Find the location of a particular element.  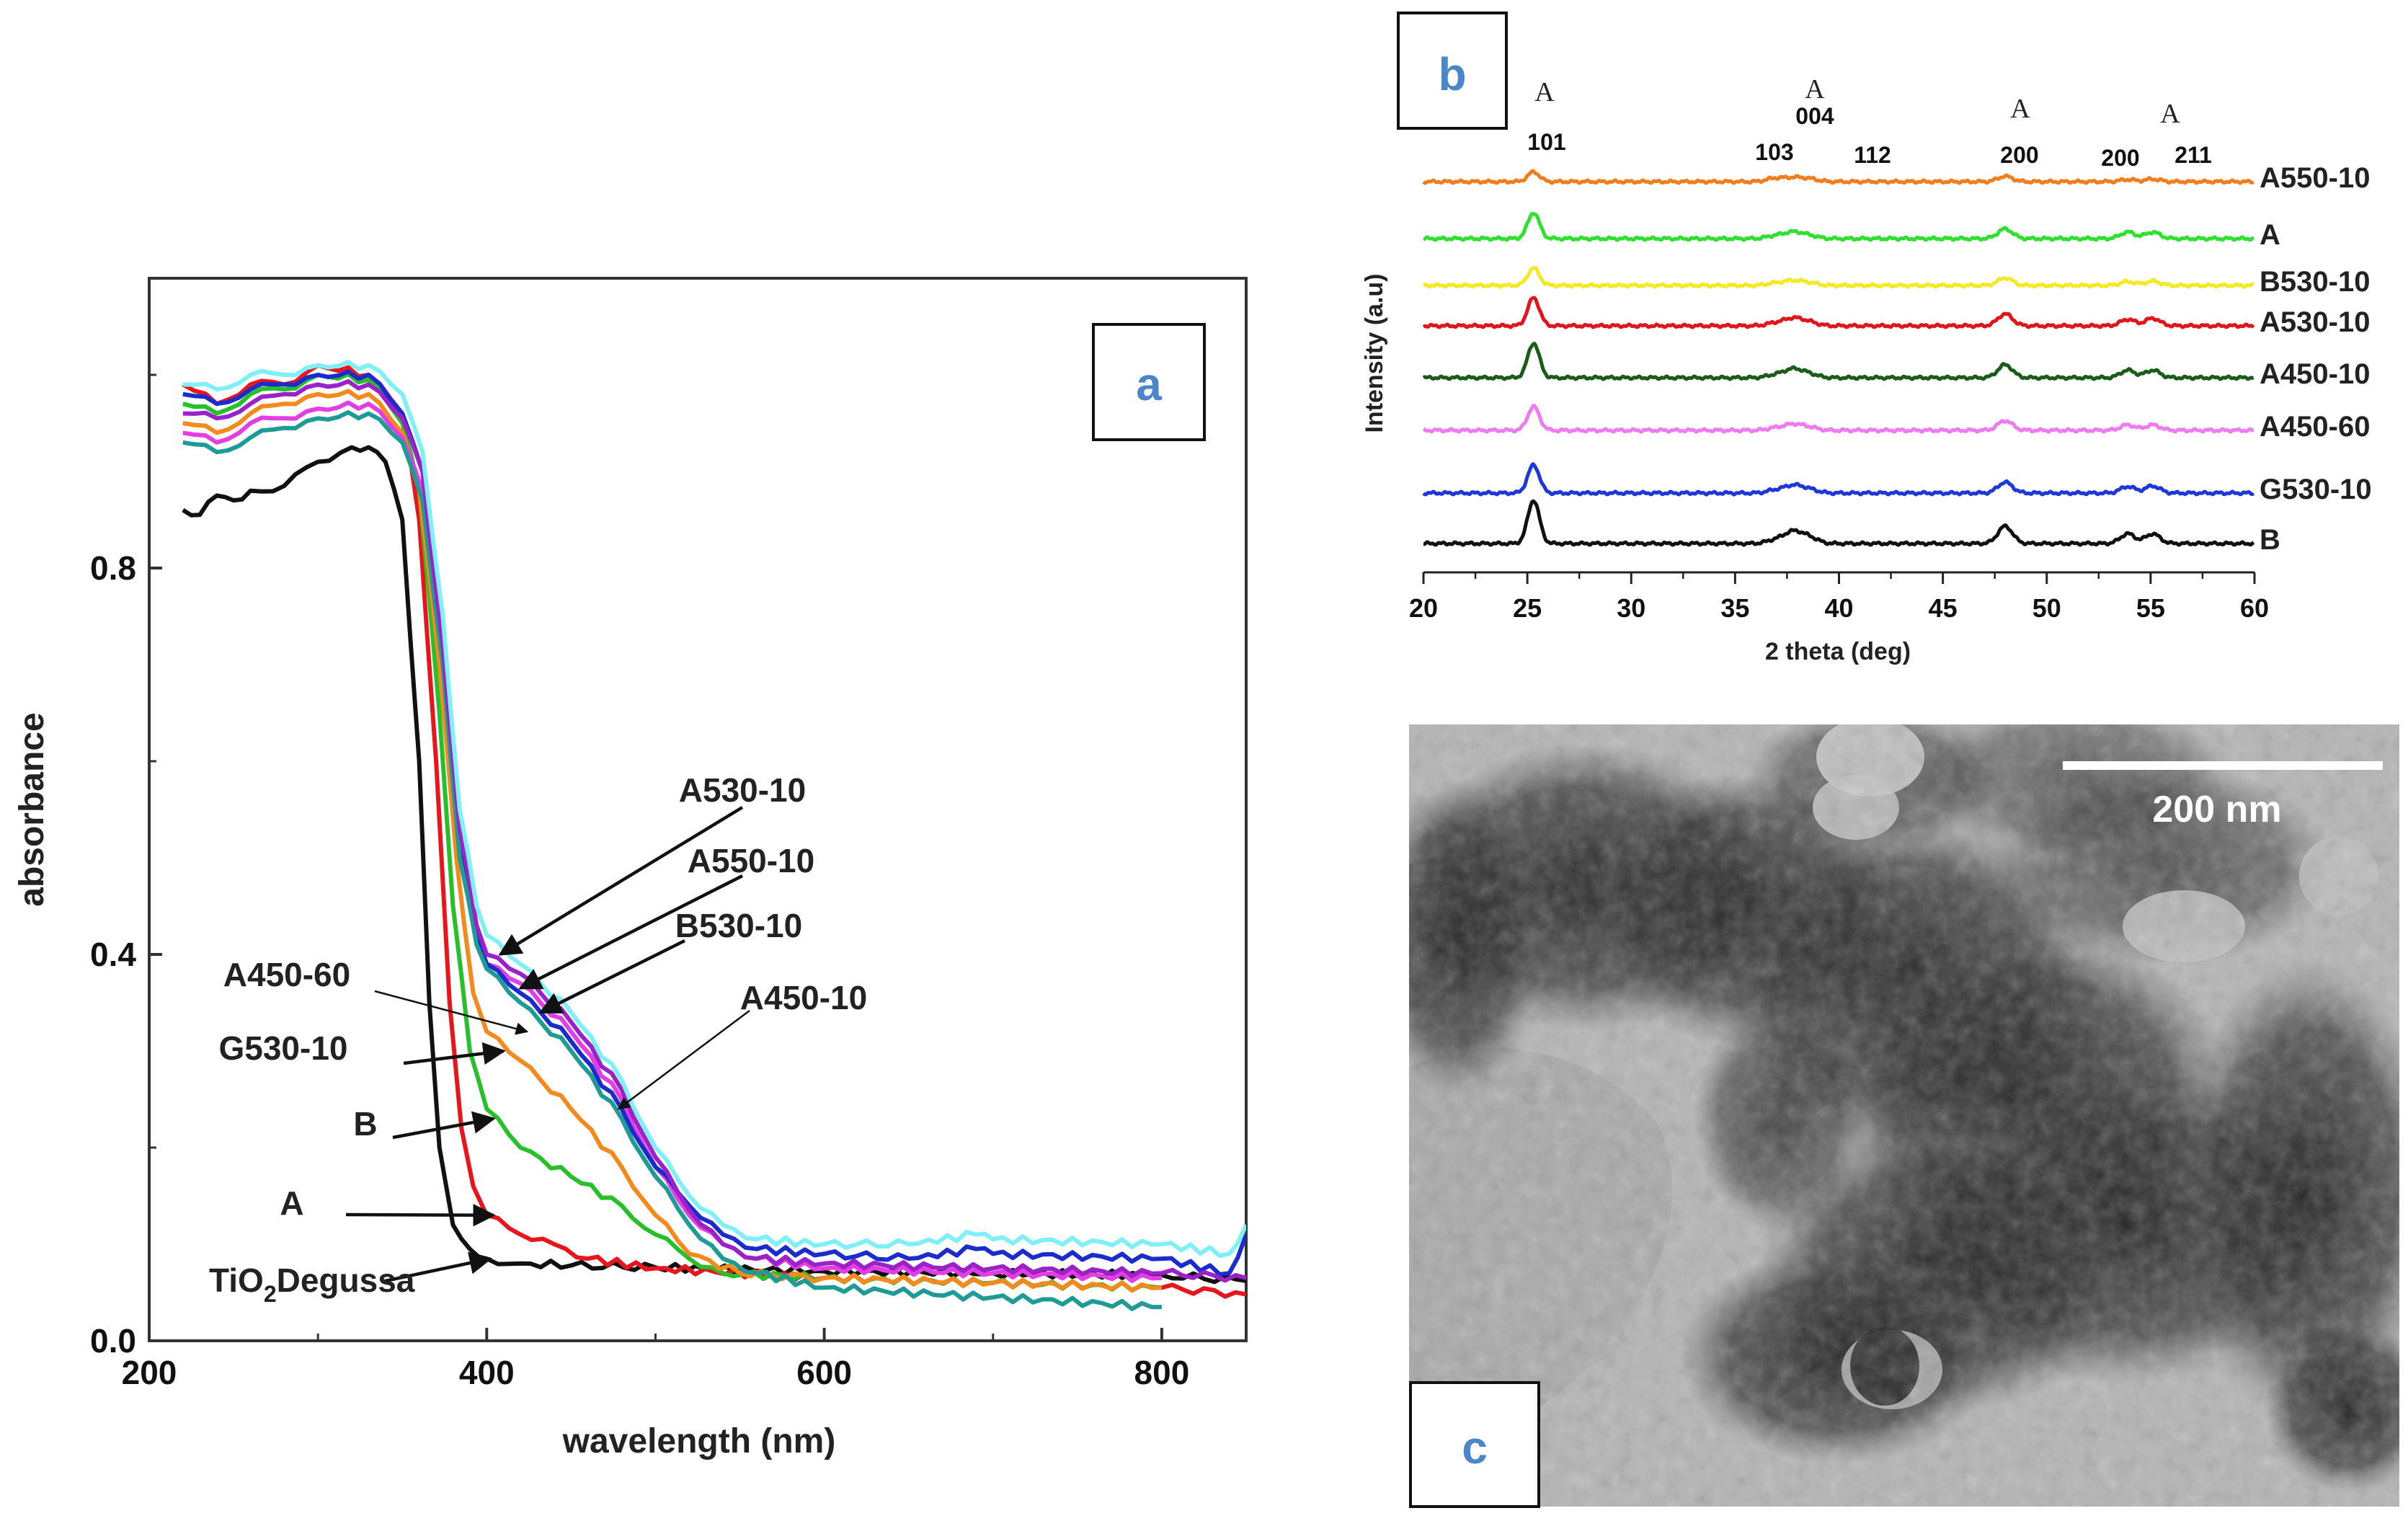

a-annotation-label: A450-10 is located at coordinates (804, 997).